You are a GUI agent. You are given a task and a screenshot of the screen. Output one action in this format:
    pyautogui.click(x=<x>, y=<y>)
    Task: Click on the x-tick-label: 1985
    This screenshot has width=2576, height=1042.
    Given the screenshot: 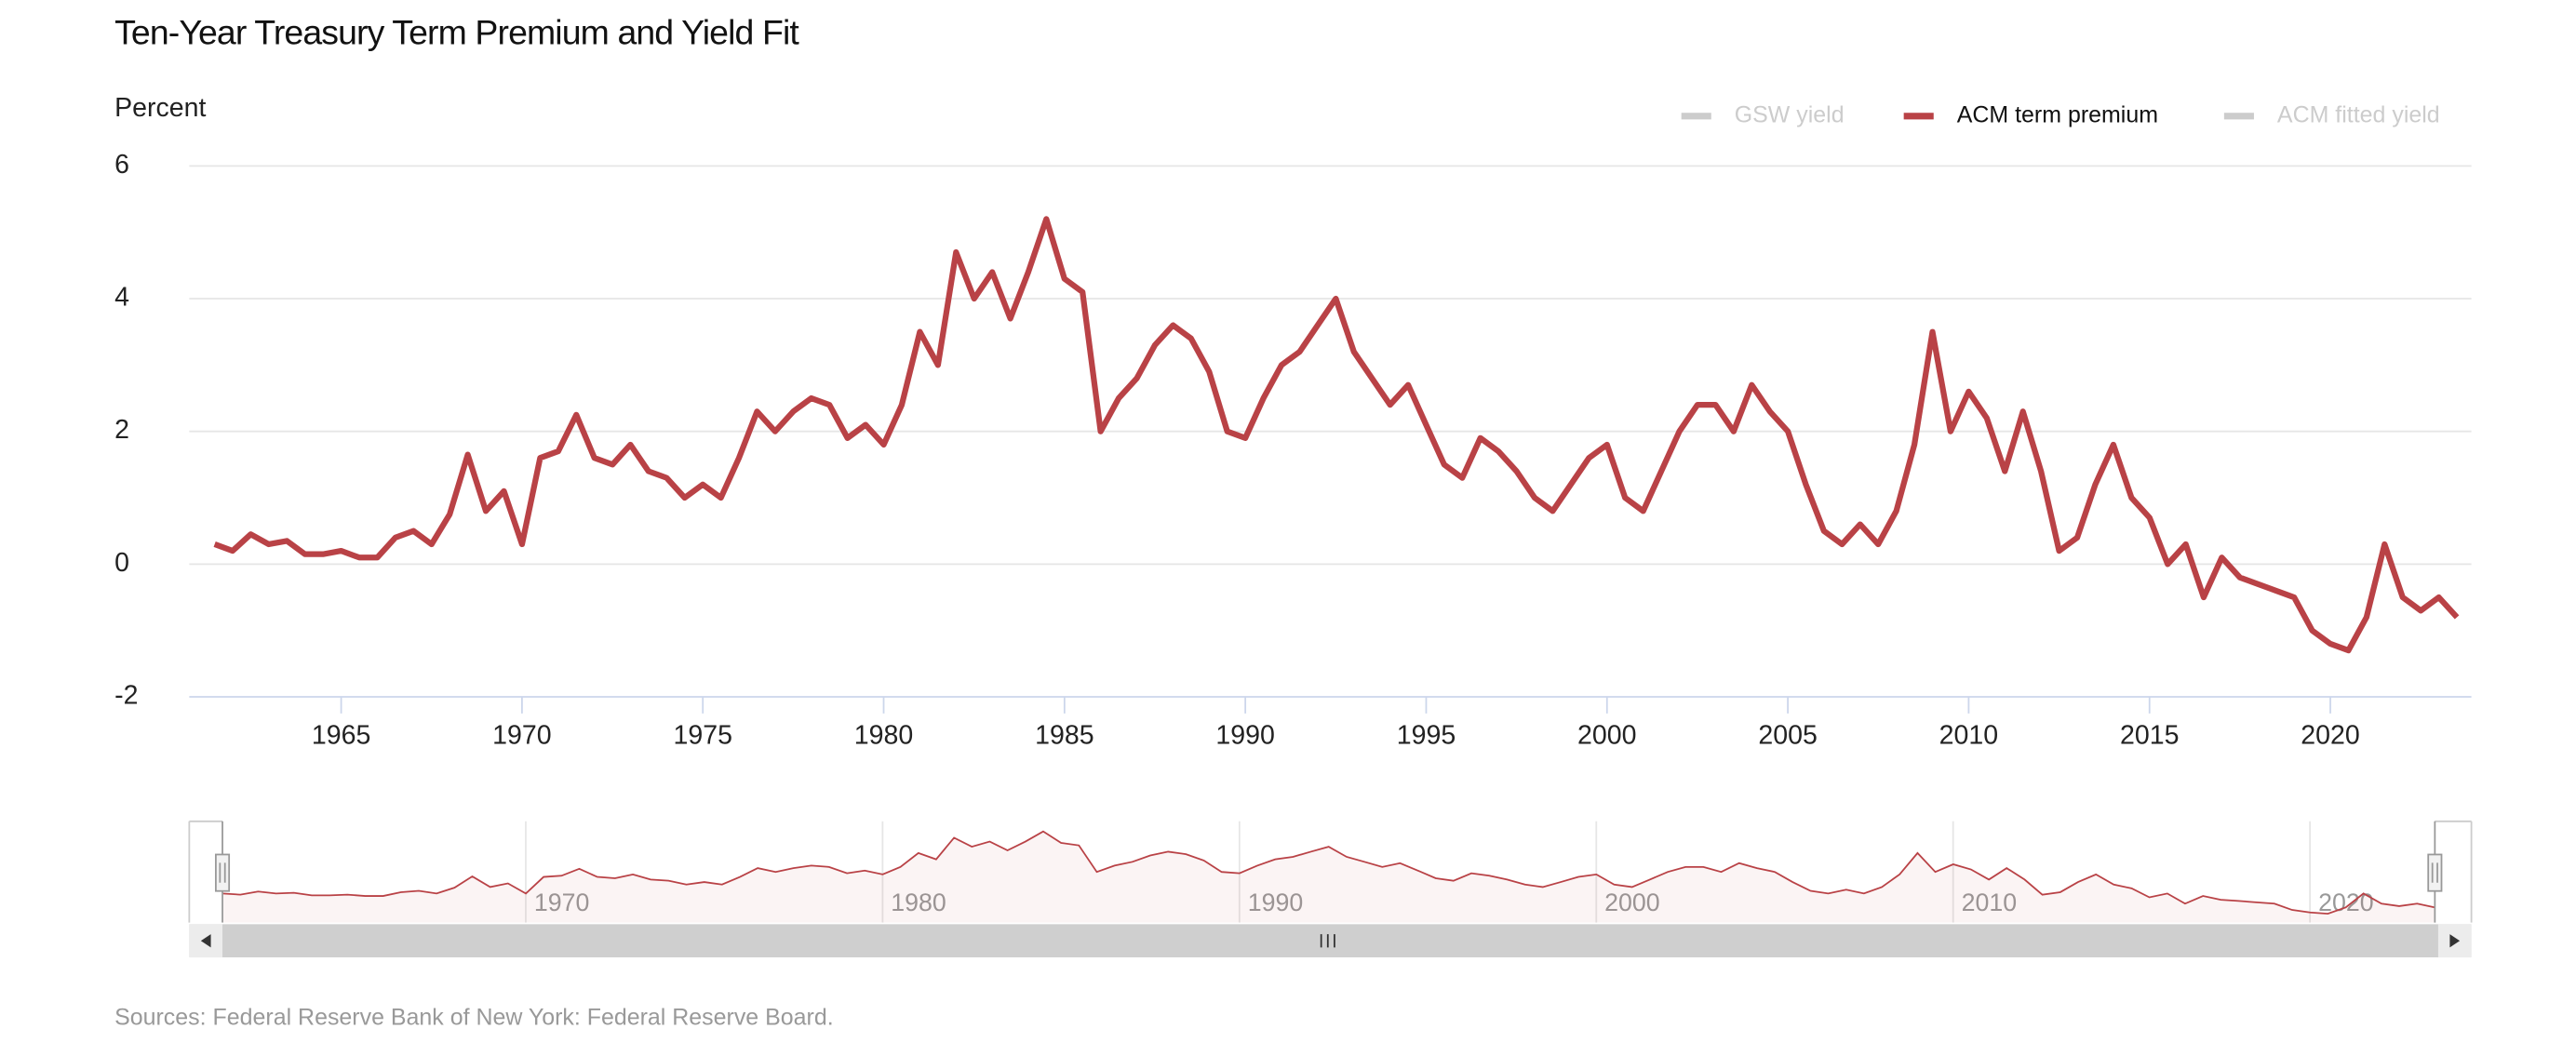 What is the action you would take?
    pyautogui.click(x=1064, y=735)
    